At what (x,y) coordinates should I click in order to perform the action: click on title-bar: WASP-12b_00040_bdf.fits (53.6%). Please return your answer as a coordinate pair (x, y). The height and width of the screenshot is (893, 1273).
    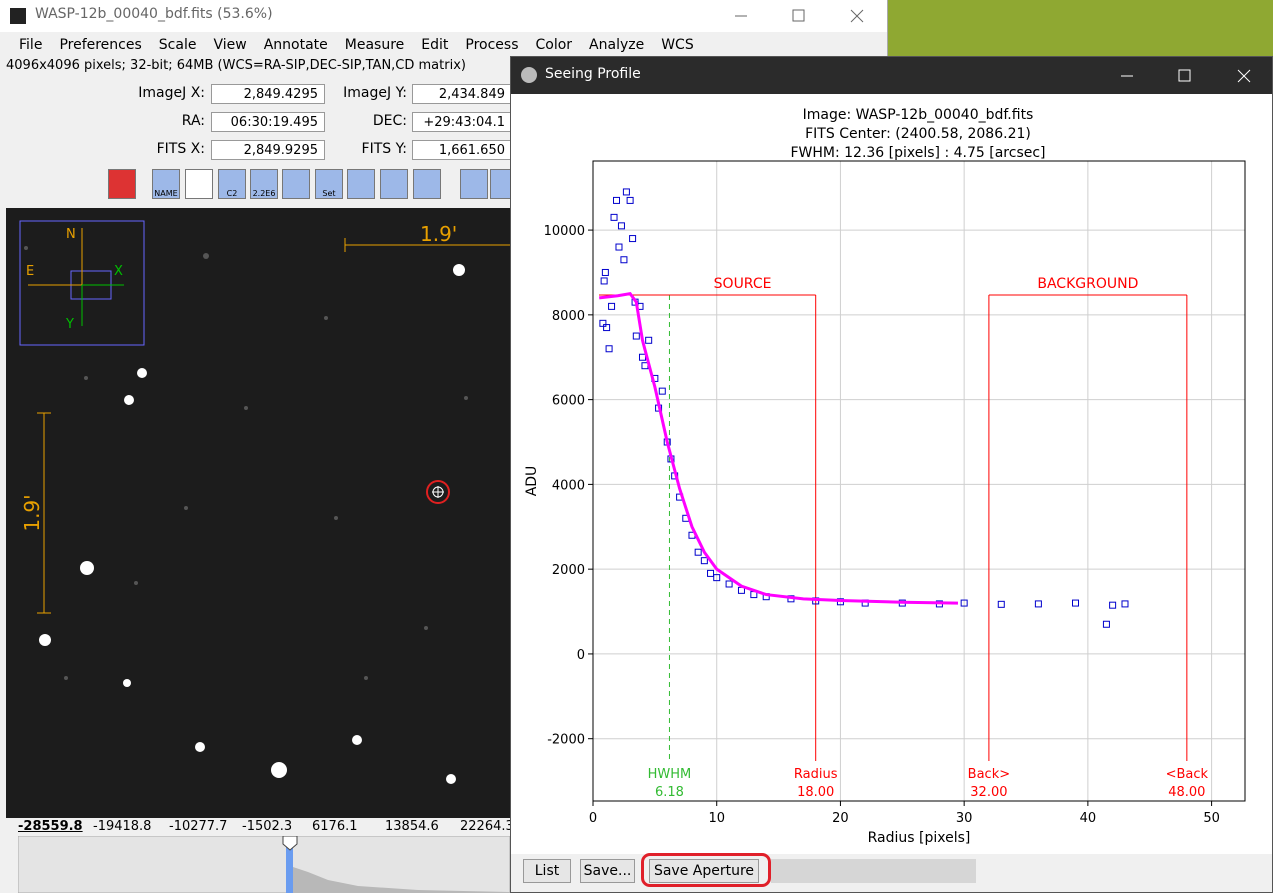
    Looking at the image, I should click on (443, 16).